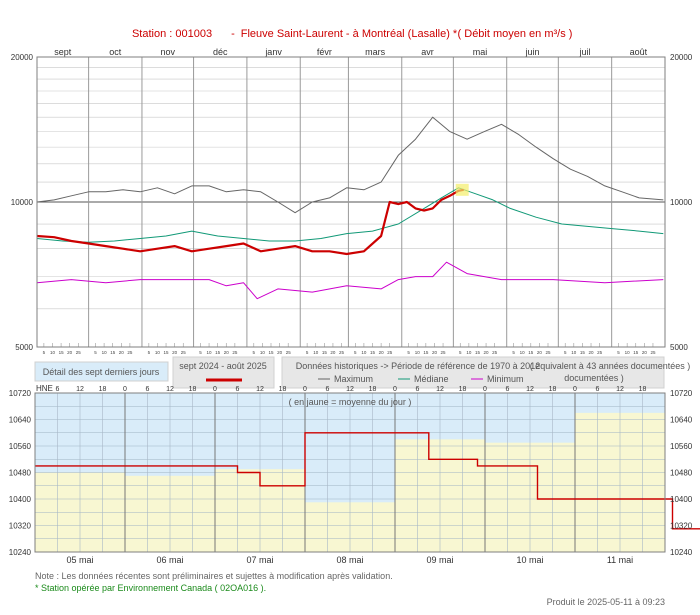 The width and height of the screenshot is (700, 615). Describe the element at coordinates (223, 366) in the screenshot. I see `period-label: sept 2024 - août 2025` at that location.